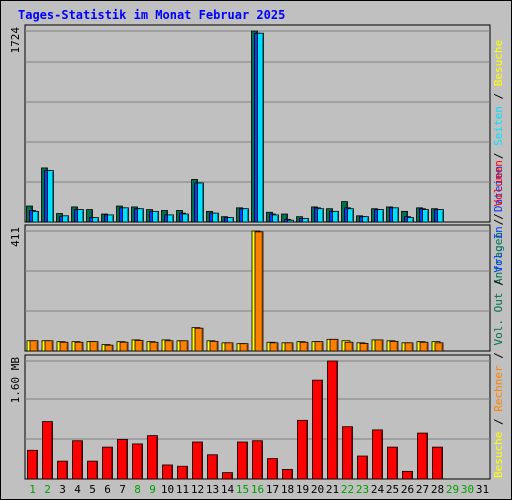  I want to click on day-label-27: 27, so click(422, 489).